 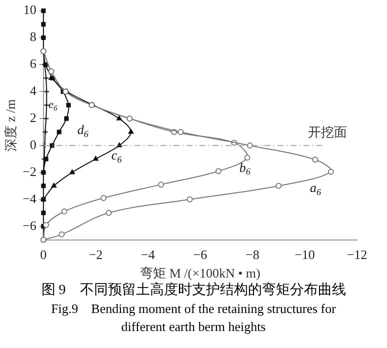 I want to click on x-tick-label: −12, so click(x=357, y=254).